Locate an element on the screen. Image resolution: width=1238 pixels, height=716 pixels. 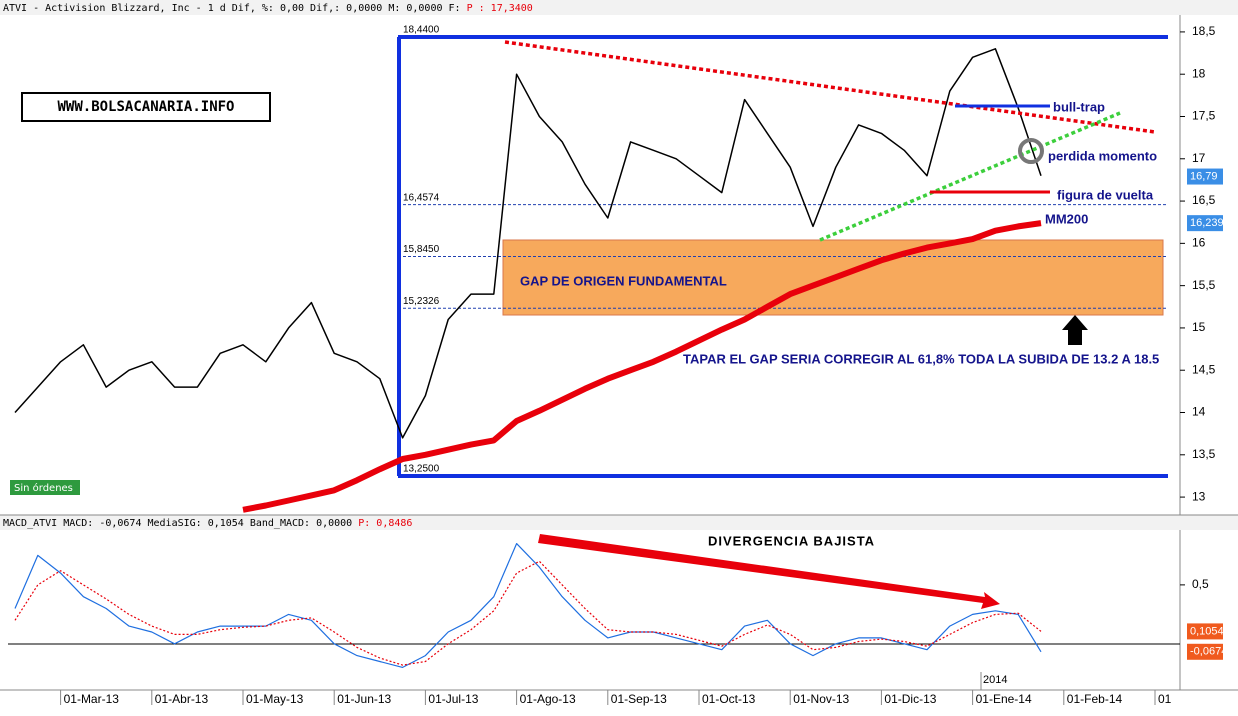
y-tick-label: 17,5 is located at coordinates (1204, 116).